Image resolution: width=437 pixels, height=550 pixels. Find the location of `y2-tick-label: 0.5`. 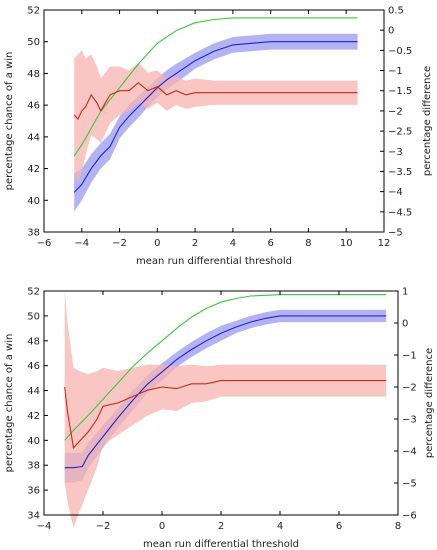

y2-tick-label: 0.5 is located at coordinates (396, 11).